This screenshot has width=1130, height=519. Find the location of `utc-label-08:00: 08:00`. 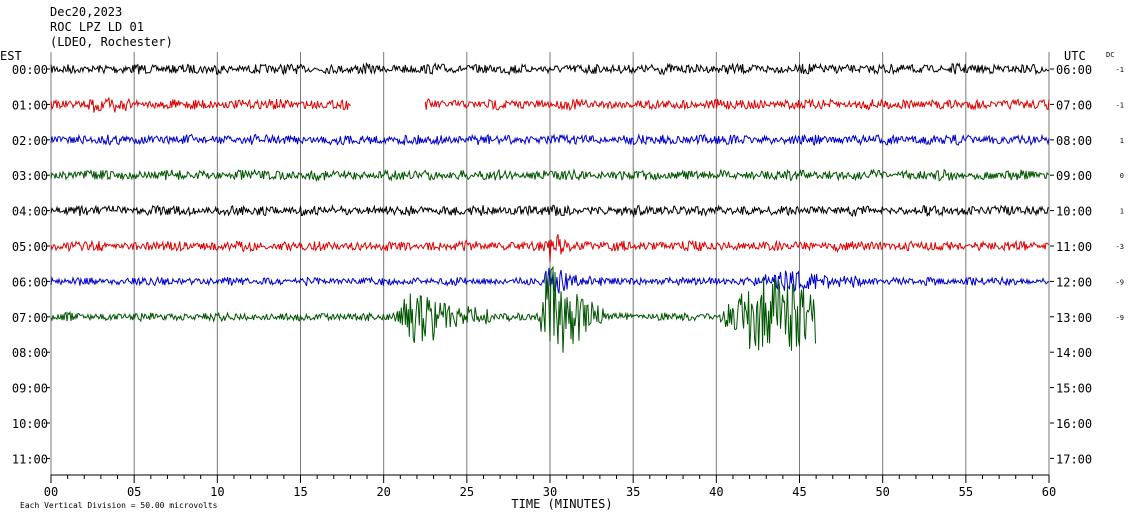

utc-label-08:00: 08:00 is located at coordinates (1074, 141).